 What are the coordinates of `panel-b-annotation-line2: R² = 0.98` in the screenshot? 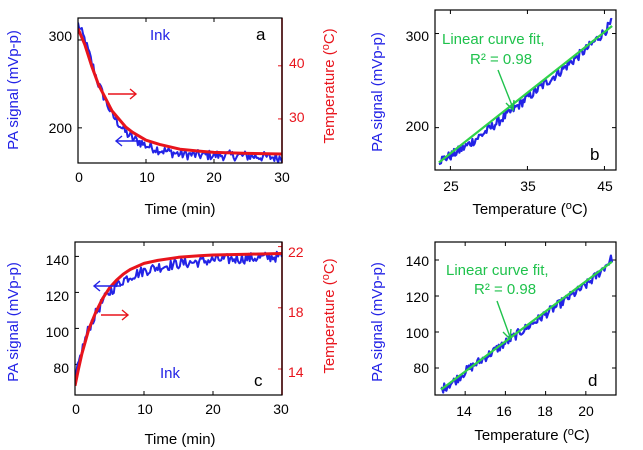 It's located at (501, 59).